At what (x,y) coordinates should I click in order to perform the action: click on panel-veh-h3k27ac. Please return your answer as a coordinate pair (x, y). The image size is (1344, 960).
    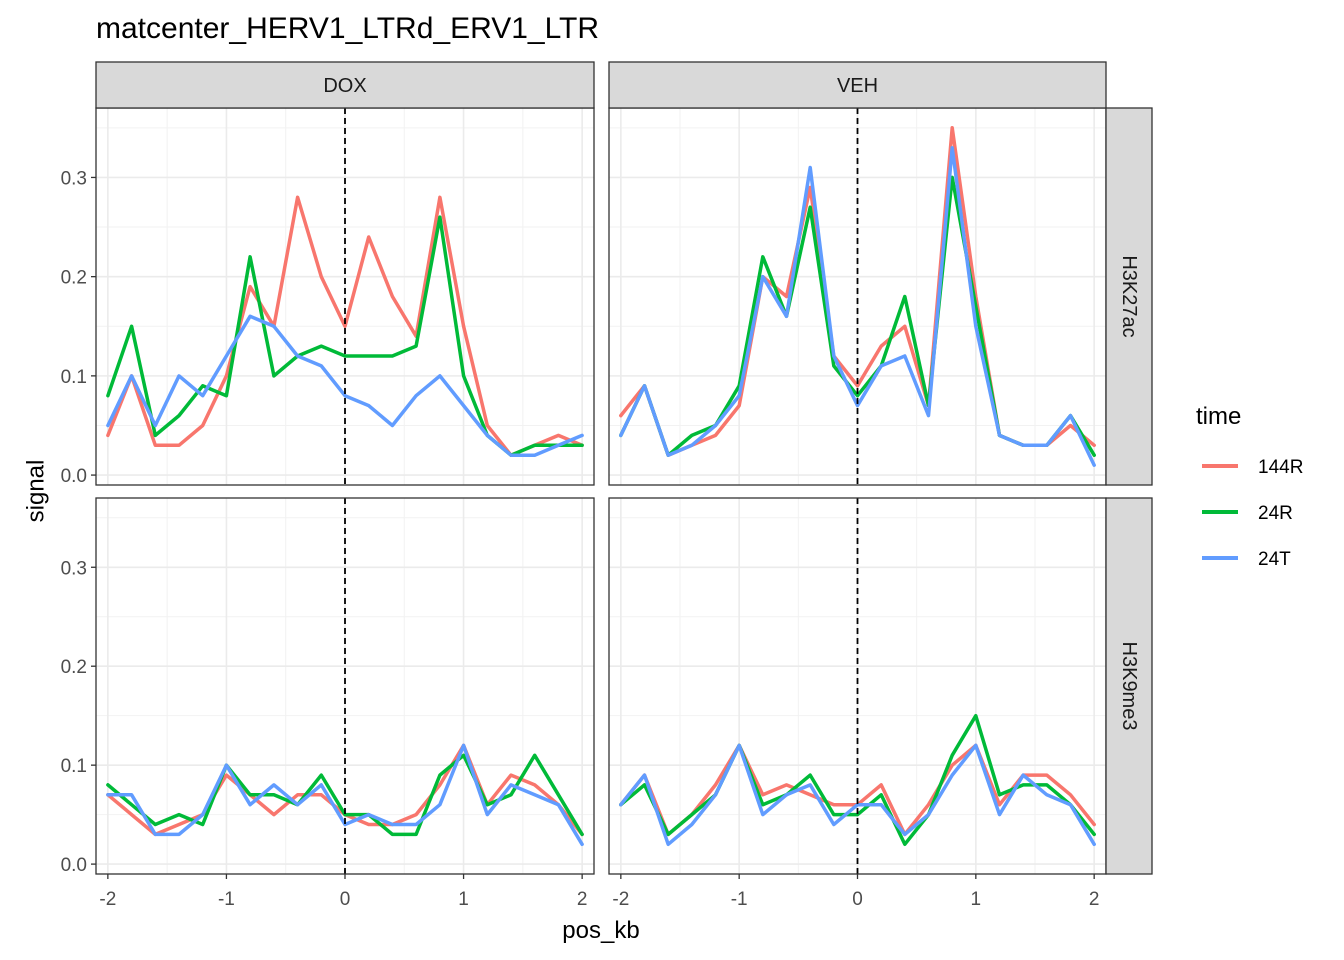
    Looking at the image, I should click on (857, 296).